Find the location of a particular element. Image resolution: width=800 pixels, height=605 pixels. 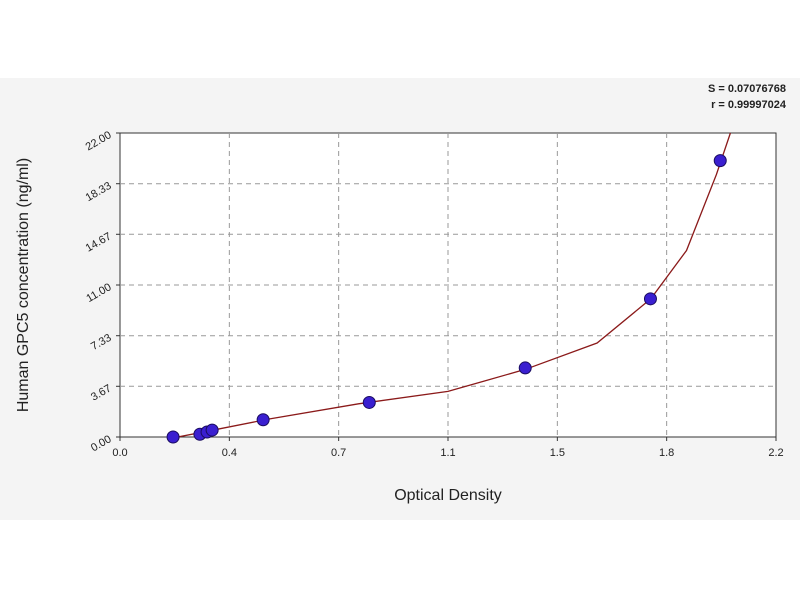

x-tick-label: 0.7 is located at coordinates (338, 453).